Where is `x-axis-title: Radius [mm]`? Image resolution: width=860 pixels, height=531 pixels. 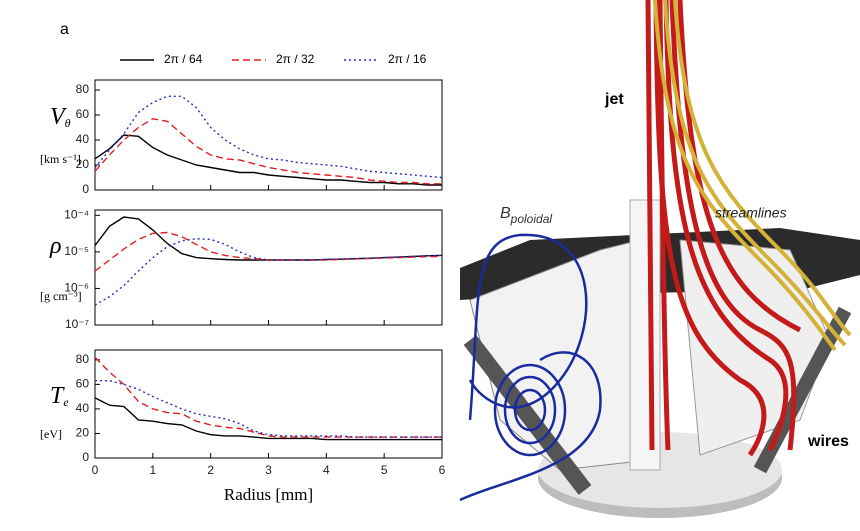
x-axis-title: Radius [mm] is located at coordinates (268, 494).